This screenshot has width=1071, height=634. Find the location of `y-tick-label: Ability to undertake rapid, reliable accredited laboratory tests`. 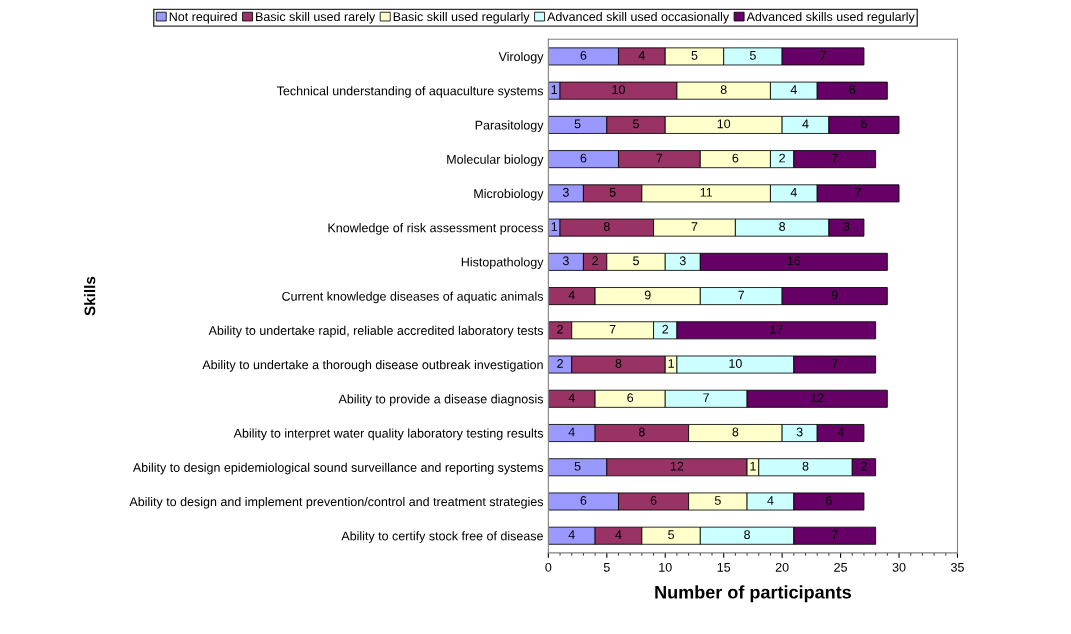

y-tick-label: Ability to undertake rapid, reliable accredited laboratory tests is located at coordinates (376, 331).